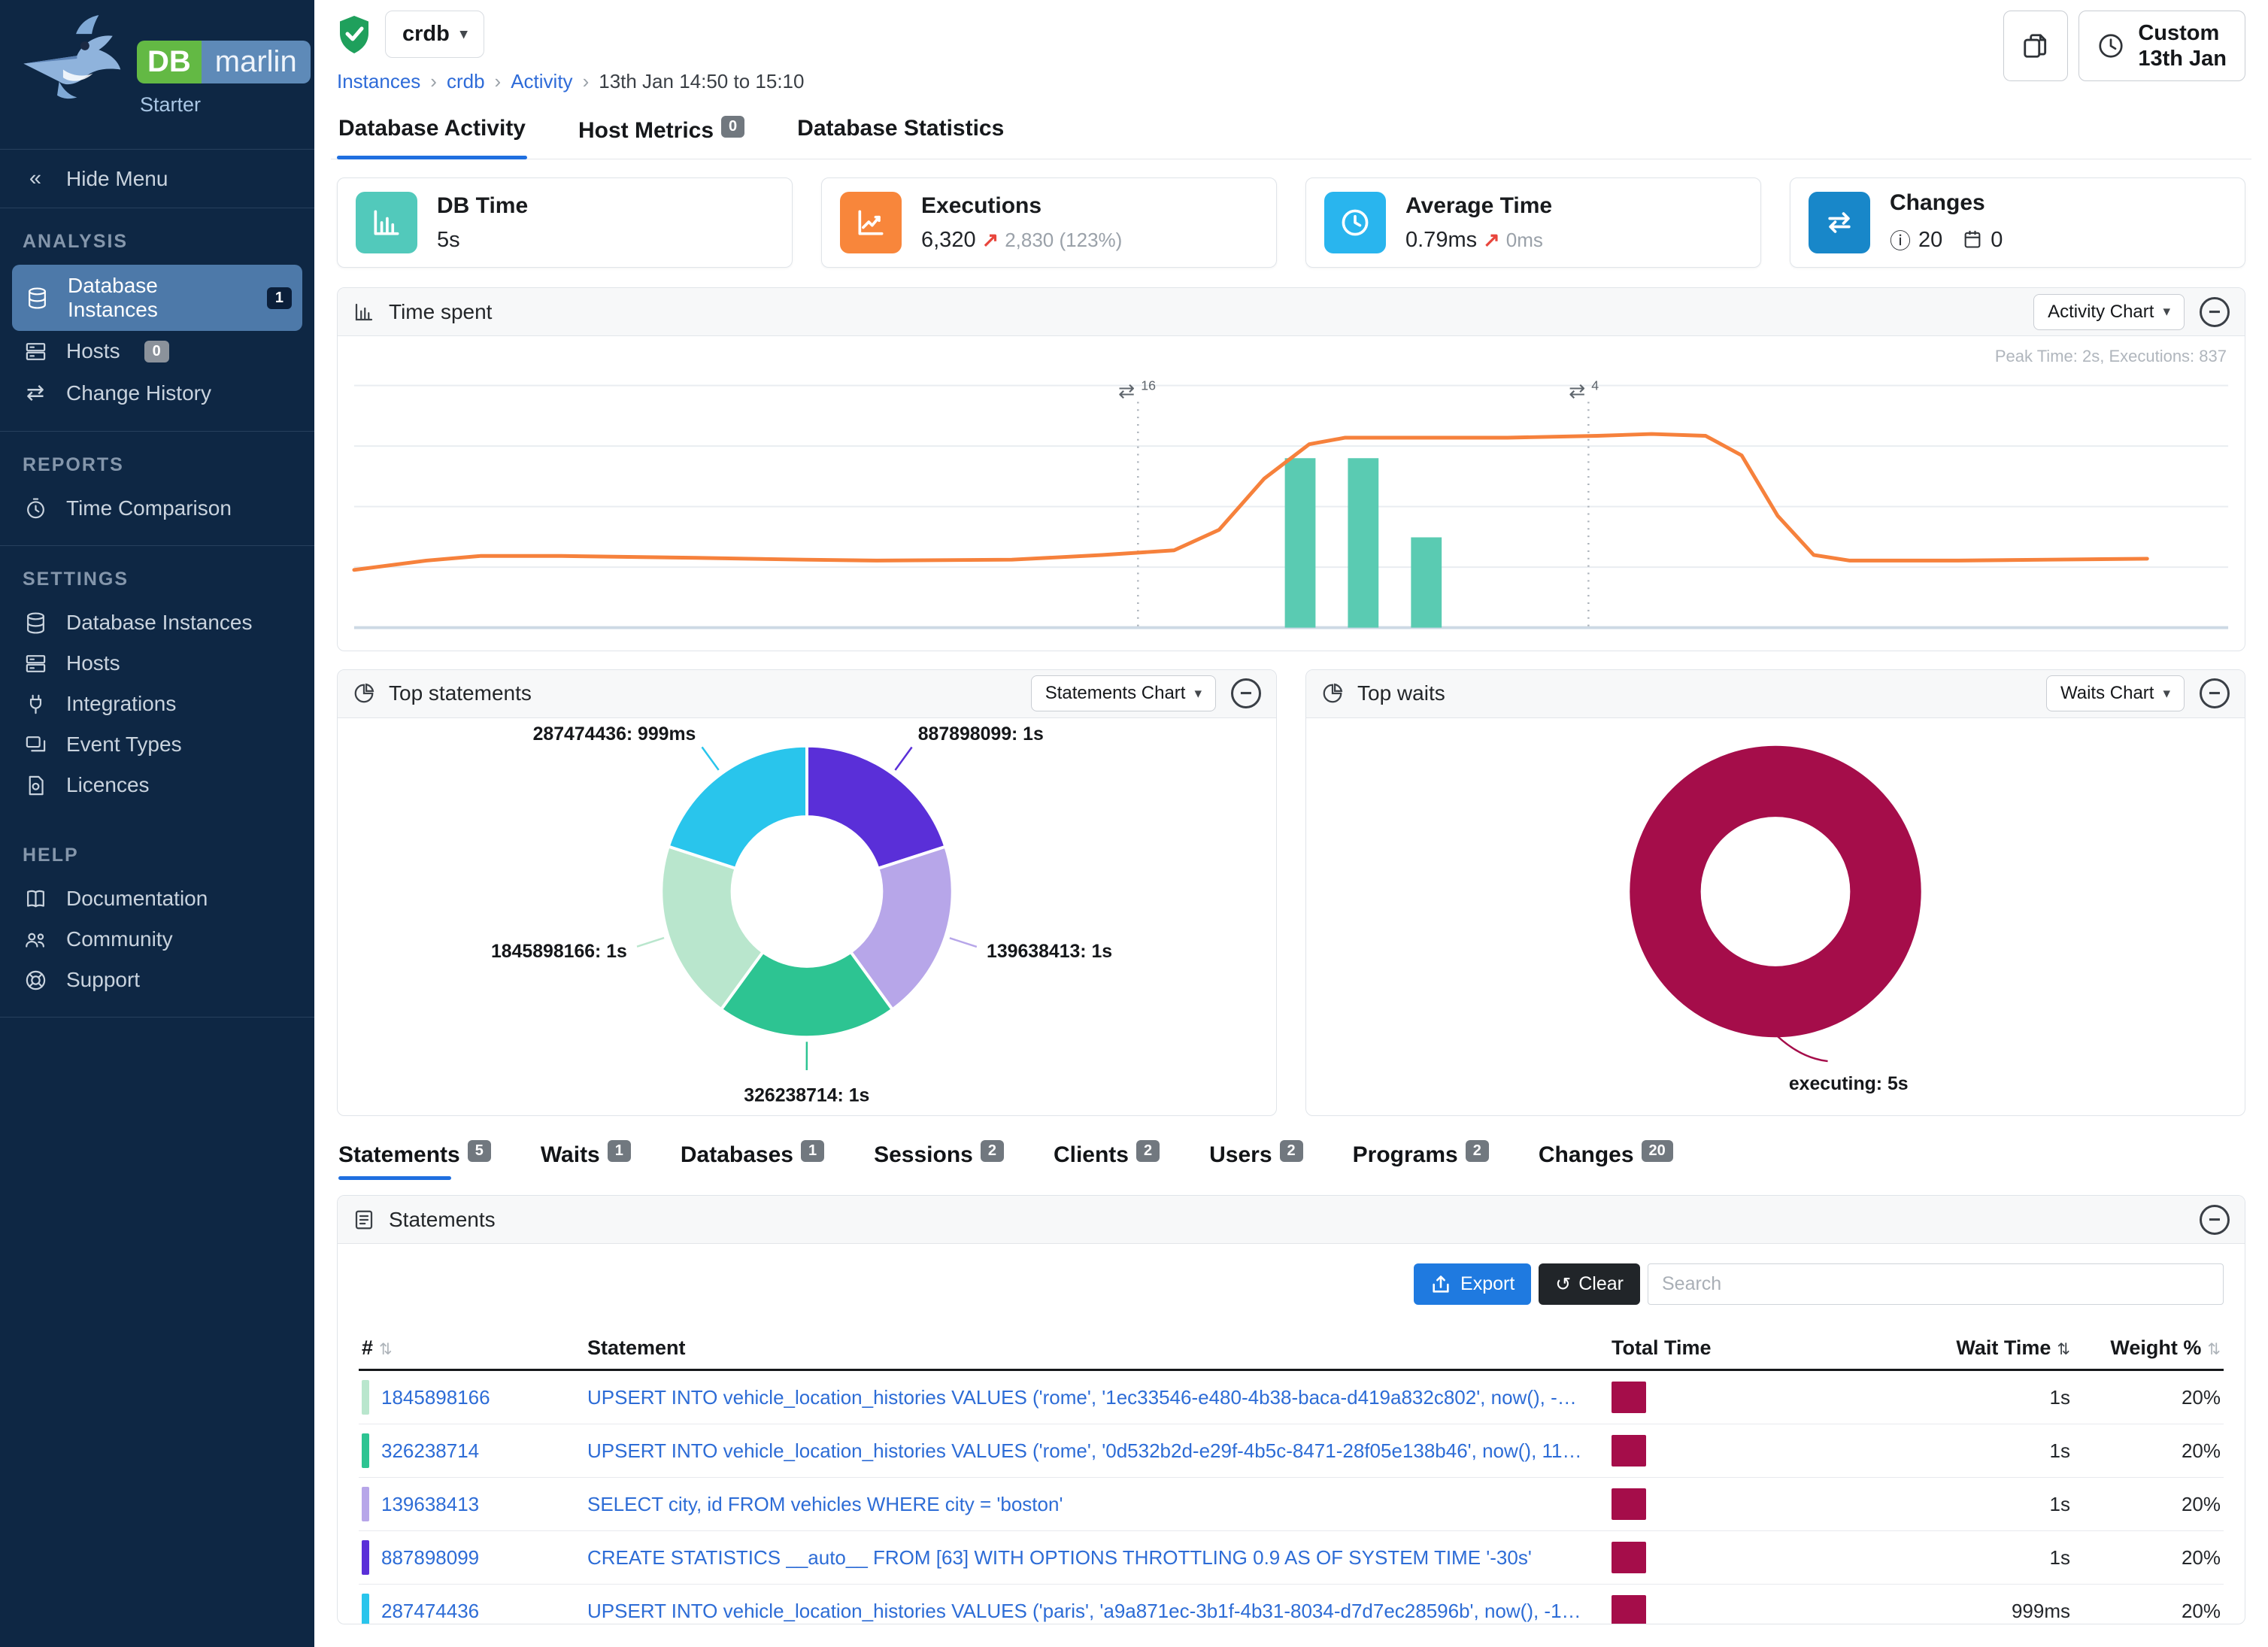  I want to click on instance-name: crdb, so click(426, 34).